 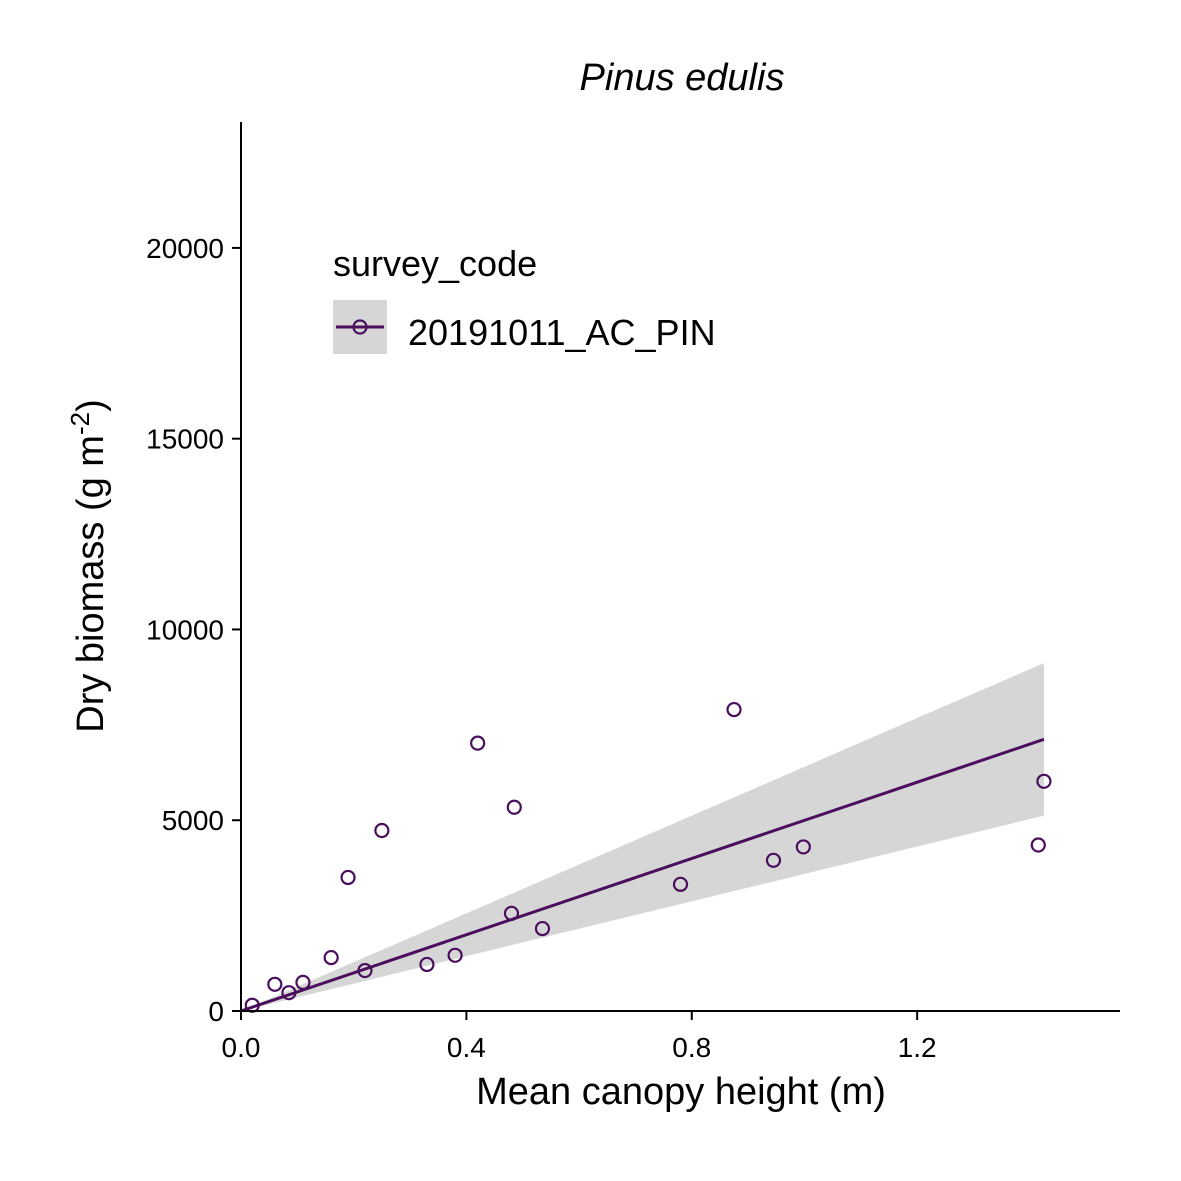 What do you see at coordinates (917, 1047) in the screenshot?
I see `x-tick-label: 1.2` at bounding box center [917, 1047].